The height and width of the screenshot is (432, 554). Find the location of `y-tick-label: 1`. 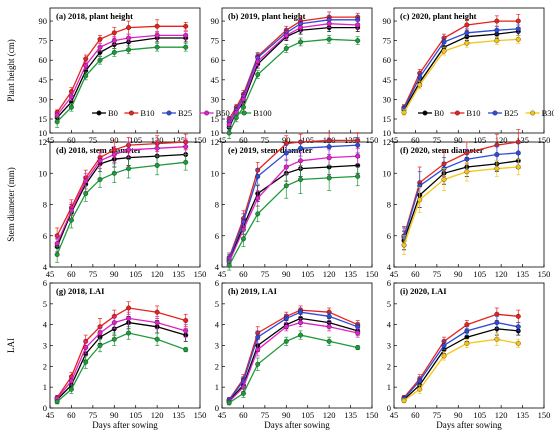

y-tick-label: 1 is located at coordinates (389, 387).